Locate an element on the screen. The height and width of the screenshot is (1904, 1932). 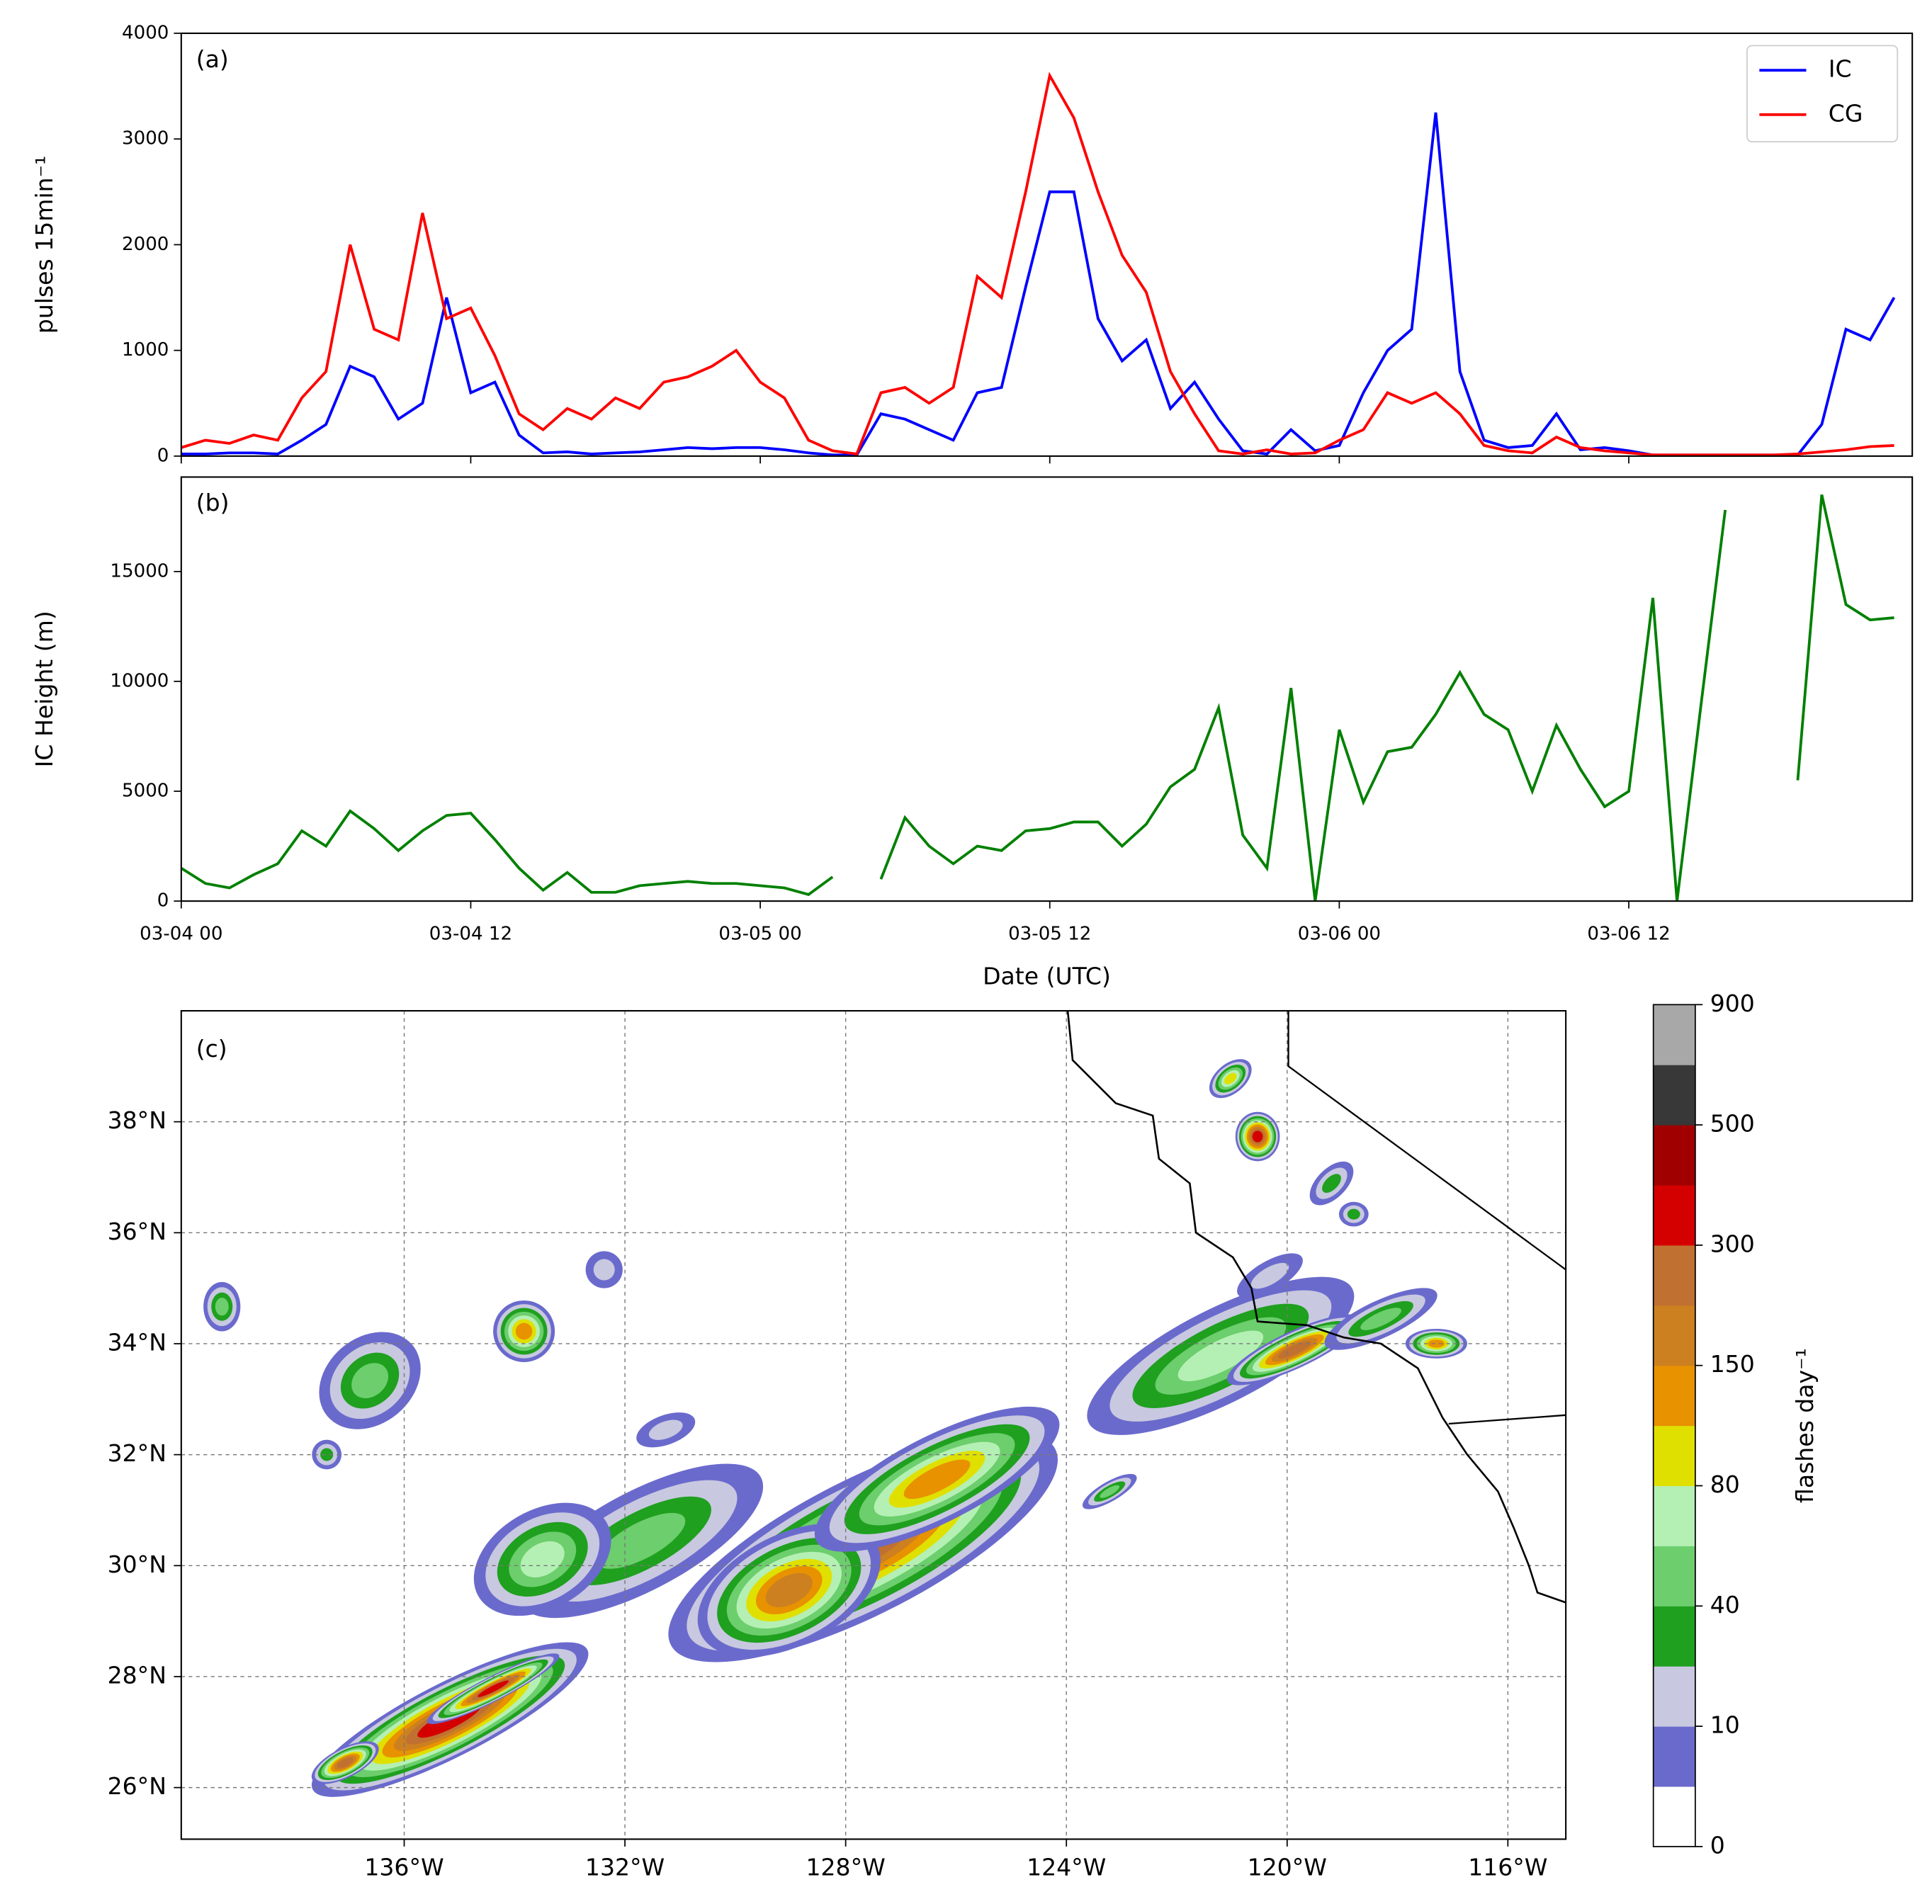
x-tick-label: 03-05 12 is located at coordinates (1049, 935).